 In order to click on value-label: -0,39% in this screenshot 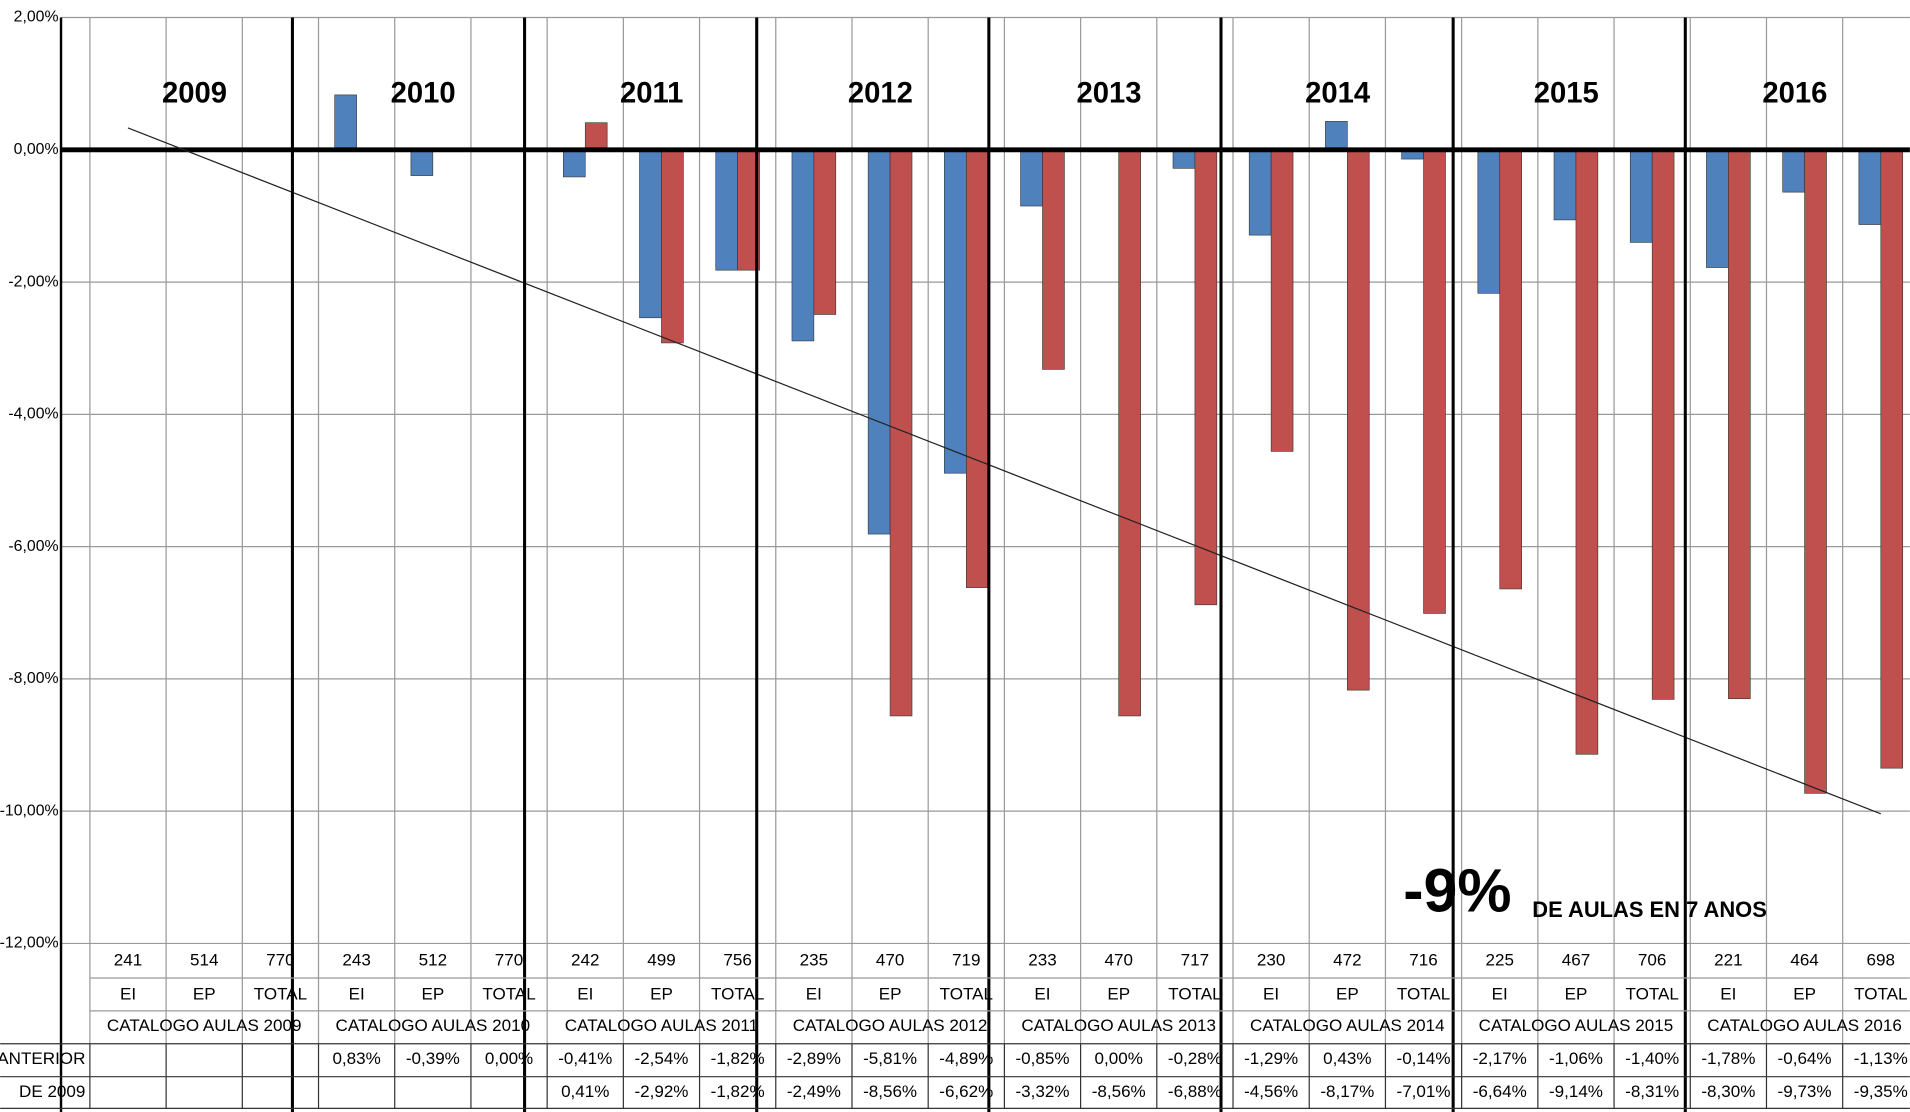, I will do `click(433, 1058)`.